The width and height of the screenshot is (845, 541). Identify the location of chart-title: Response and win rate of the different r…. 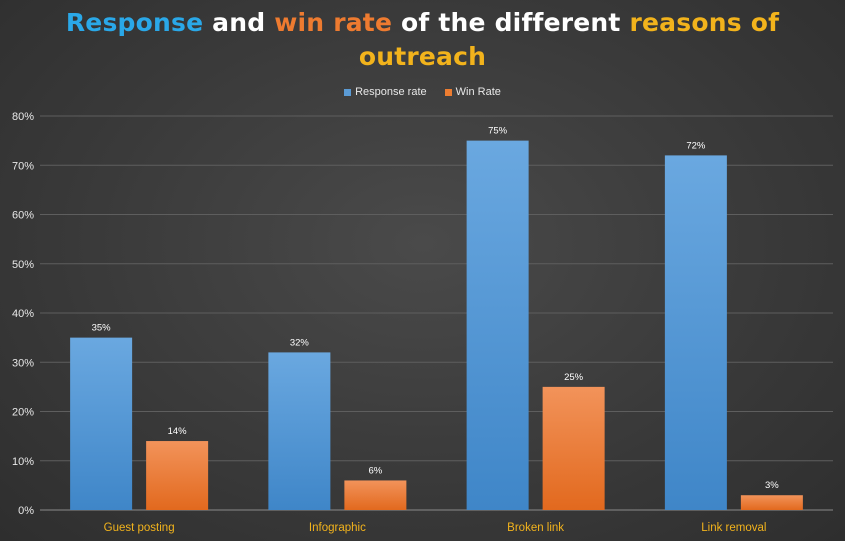
(422, 40).